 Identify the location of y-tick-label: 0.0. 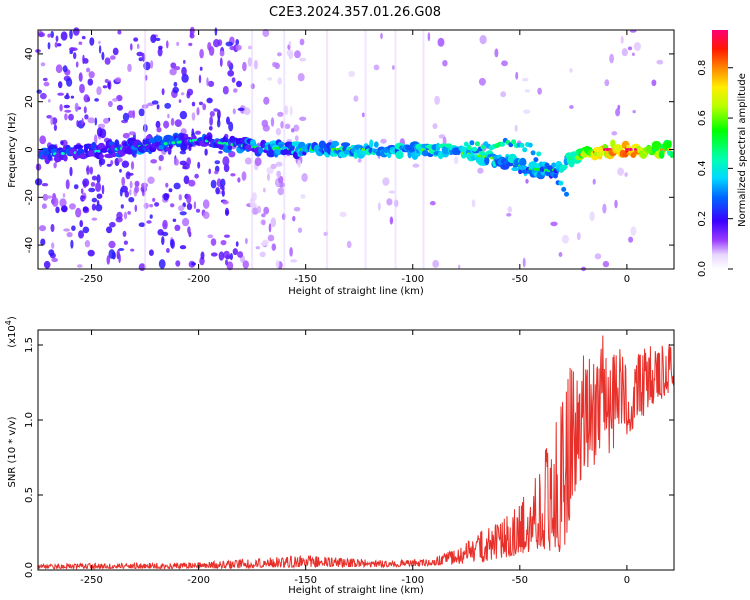
(29, 570).